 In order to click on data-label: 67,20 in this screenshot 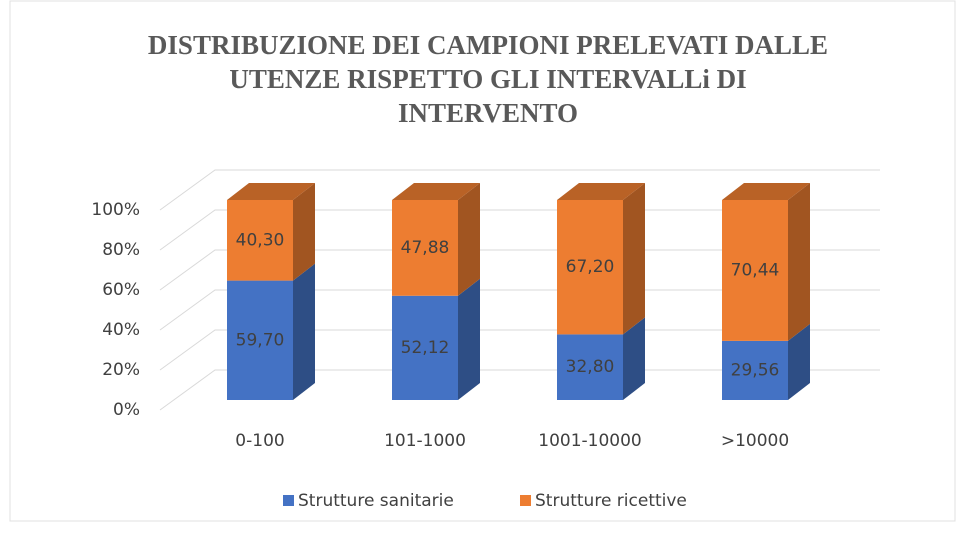, I will do `click(590, 267)`.